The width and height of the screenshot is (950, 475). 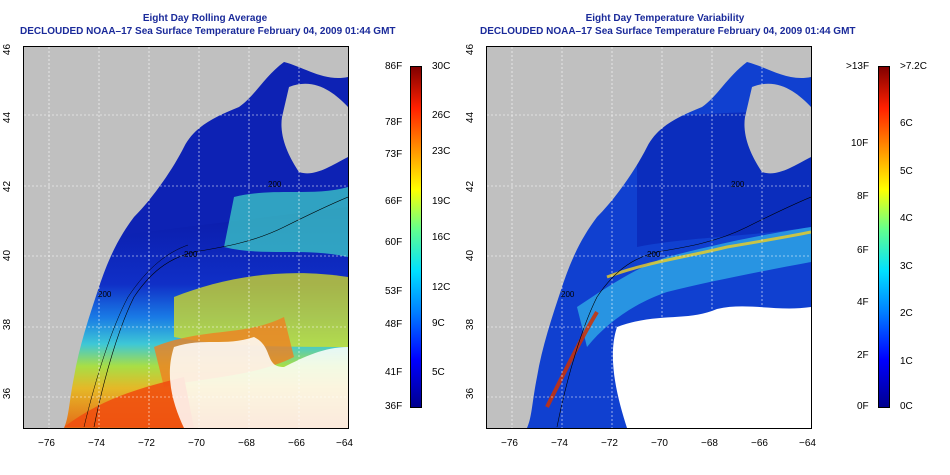 I want to click on left-lon-66: −66, so click(x=296, y=443).